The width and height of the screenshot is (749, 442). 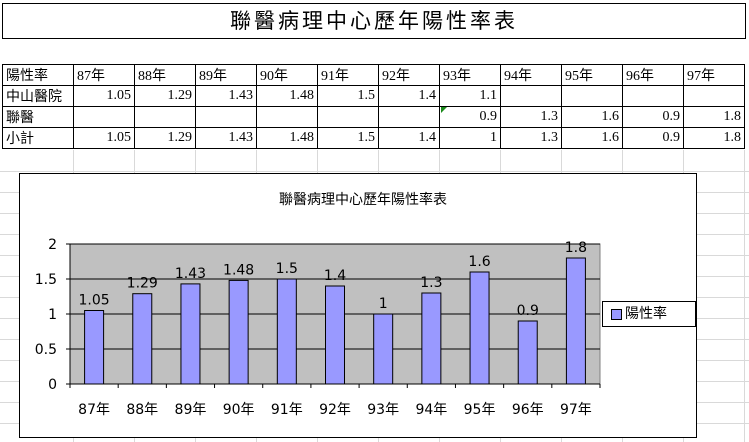 What do you see at coordinates (383, 410) in the screenshot?
I see `x-tick-label: 93年` at bounding box center [383, 410].